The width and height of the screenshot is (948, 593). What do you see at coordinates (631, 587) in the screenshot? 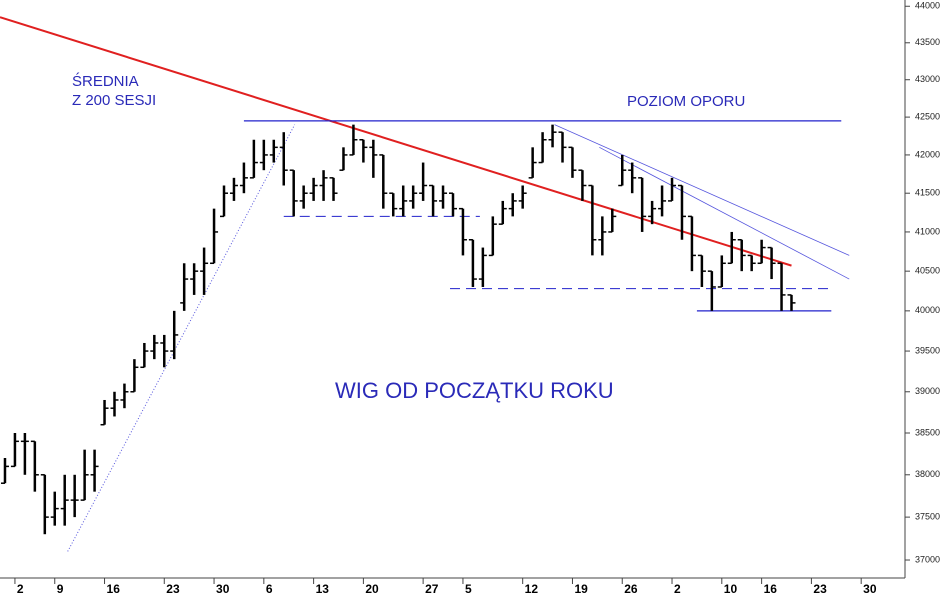
I see `x-tick-label: 26` at bounding box center [631, 587].